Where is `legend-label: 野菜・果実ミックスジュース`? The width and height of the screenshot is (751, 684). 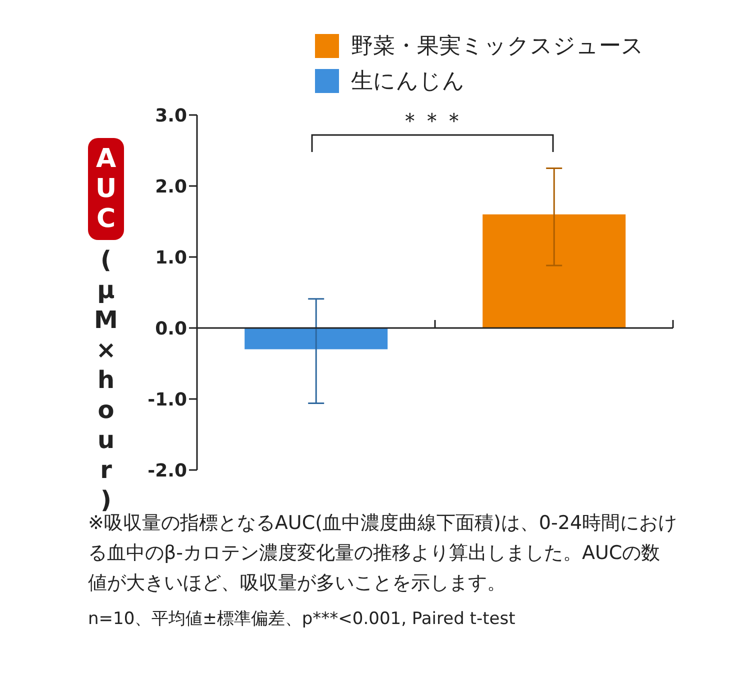
legend-label: 野菜・果実ミックスジュース is located at coordinates (497, 46).